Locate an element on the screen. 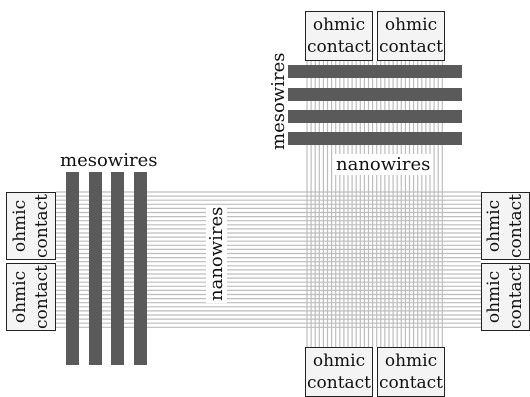  ohmic-contact-bottom-right: ohmic contact is located at coordinates (411, 372).